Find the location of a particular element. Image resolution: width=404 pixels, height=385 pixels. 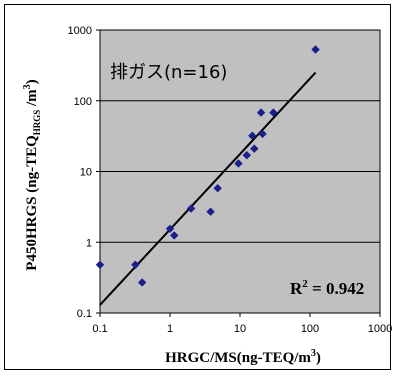

y-tick-label: 1 is located at coordinates (89, 243).